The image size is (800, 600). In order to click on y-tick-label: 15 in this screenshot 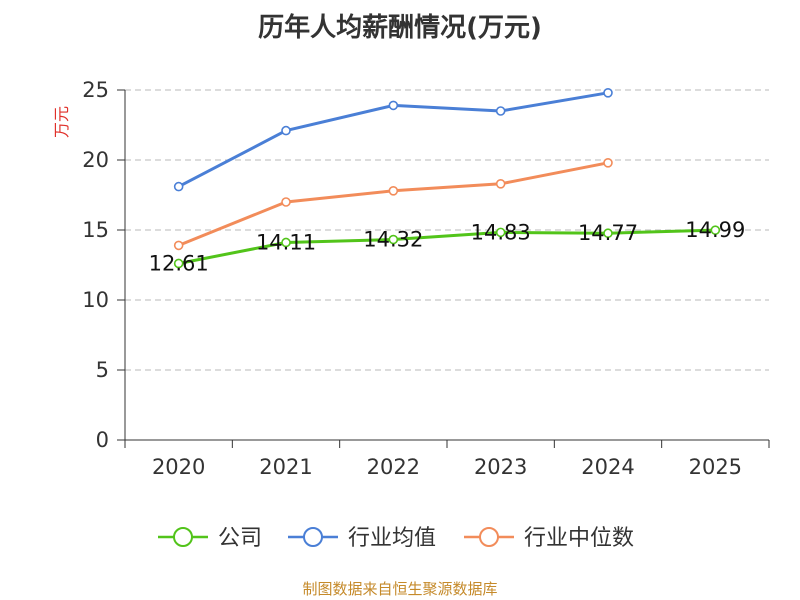, I will do `click(95, 230)`.